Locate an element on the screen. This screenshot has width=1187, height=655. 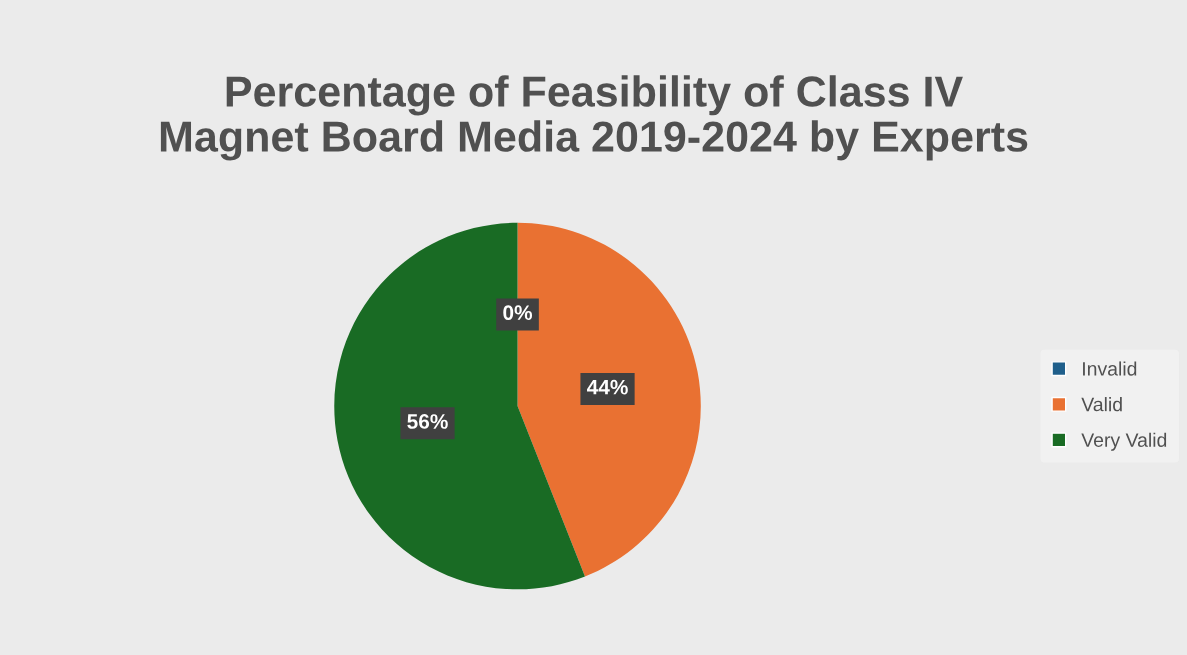
text: 0% is located at coordinates (518, 313).